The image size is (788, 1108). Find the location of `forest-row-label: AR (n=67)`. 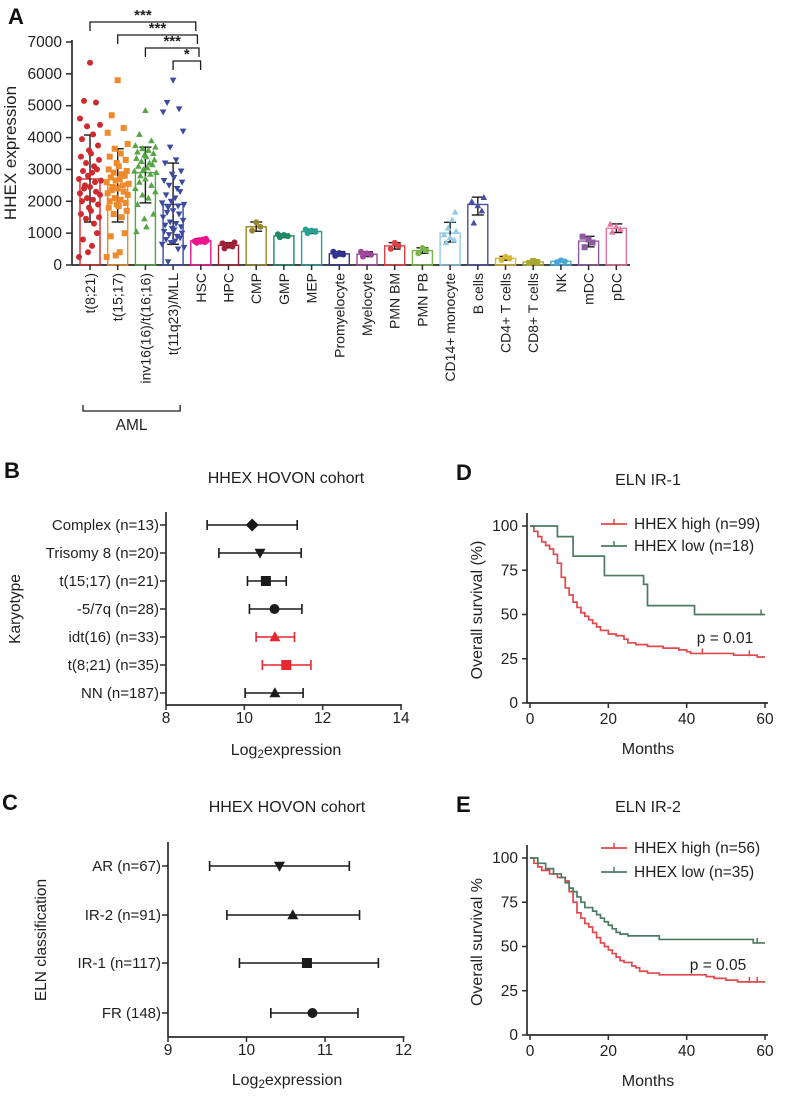

forest-row-label: AR (n=67) is located at coordinates (126, 866).